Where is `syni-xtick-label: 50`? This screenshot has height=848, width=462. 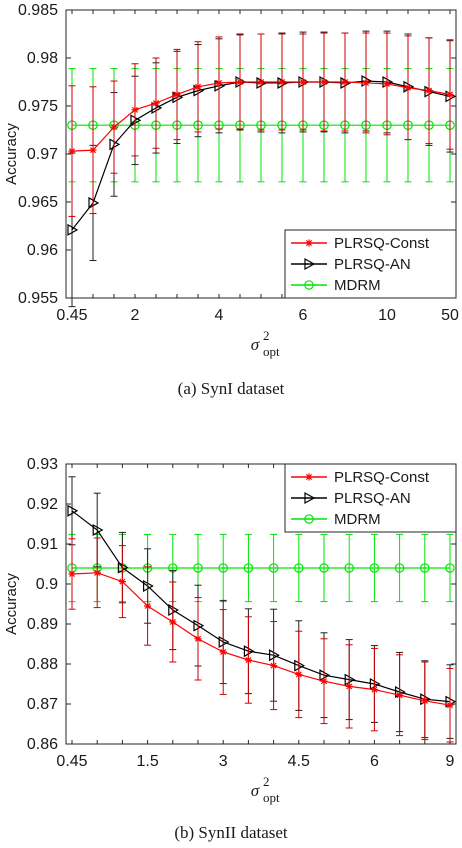 syni-xtick-label: 50 is located at coordinates (450, 315).